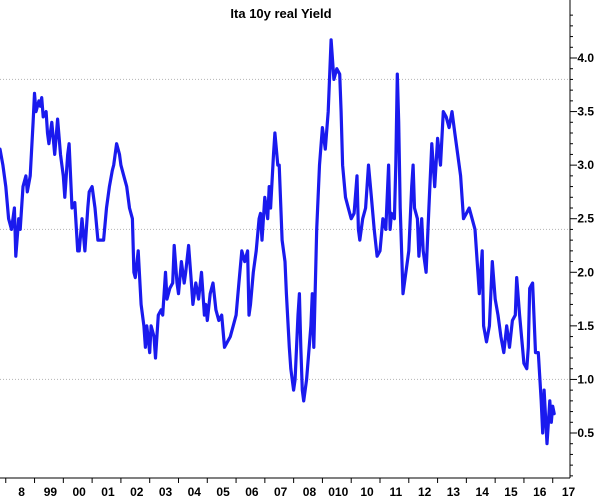 The image size is (600, 500). I want to click on x-tick-label: 02, so click(137, 492).